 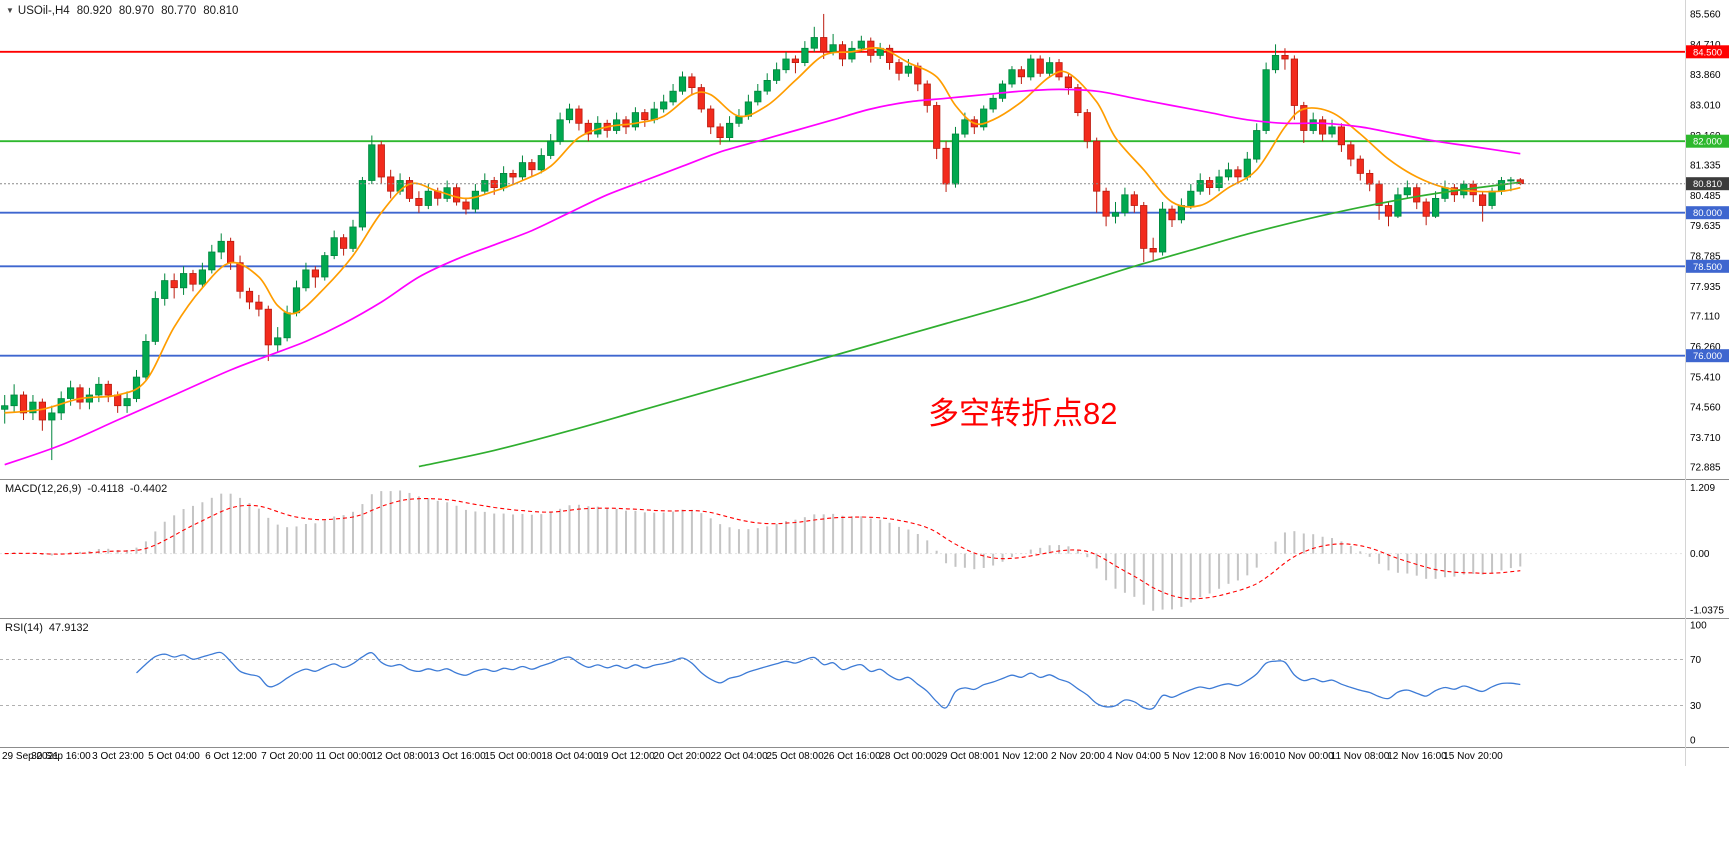 I want to click on time-label: 25 Oct 08:00, so click(x=795, y=756).